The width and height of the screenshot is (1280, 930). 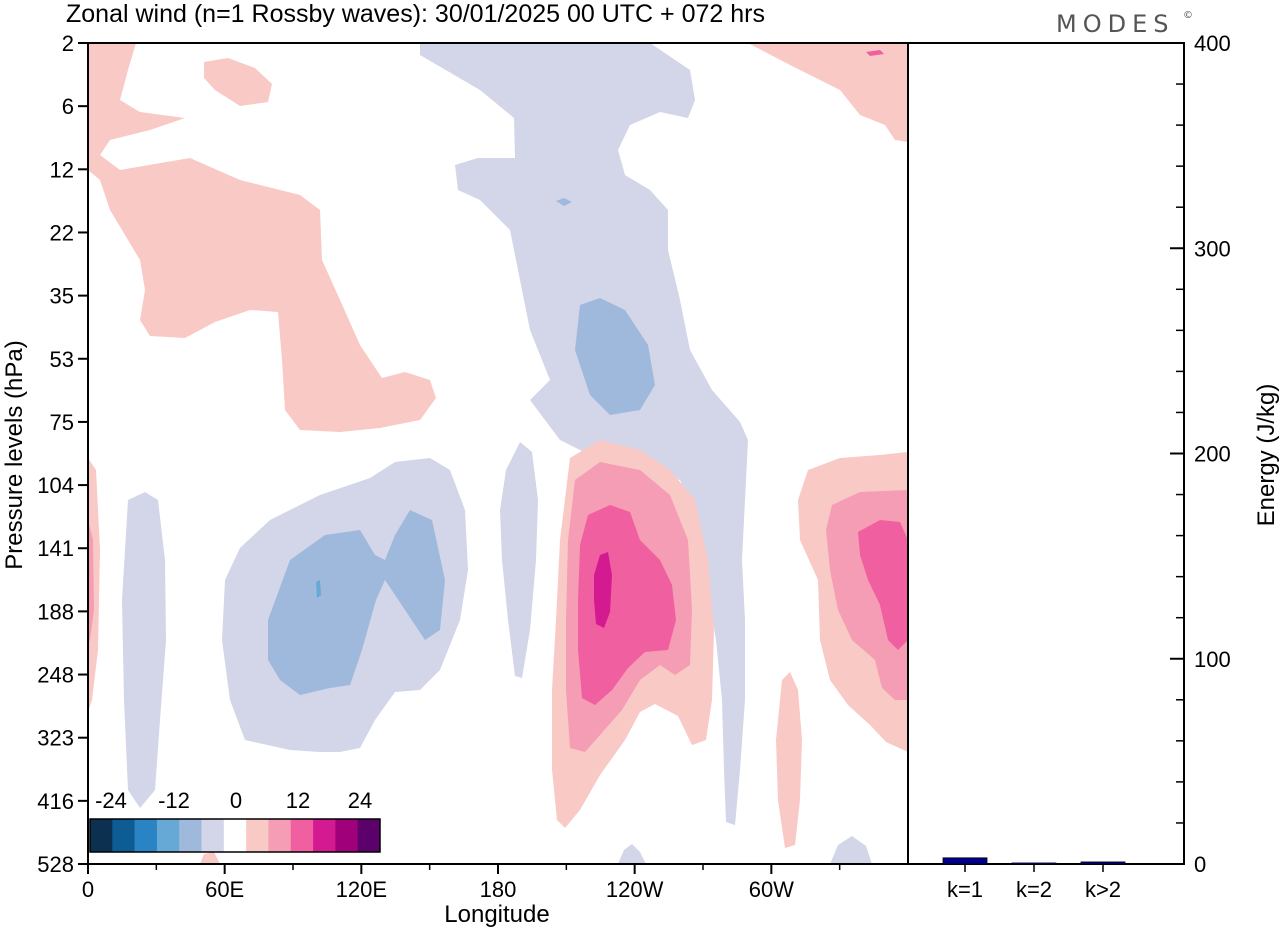 What do you see at coordinates (55, 801) in the screenshot?
I see `y-tick-label: 416` at bounding box center [55, 801].